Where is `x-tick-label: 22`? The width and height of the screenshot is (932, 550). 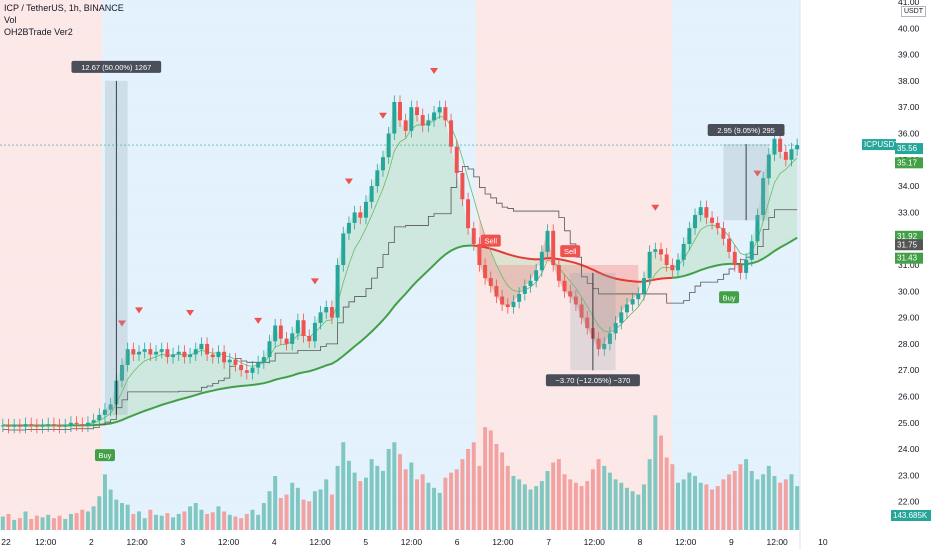
x-tick-label: 22 is located at coordinates (6, 542).